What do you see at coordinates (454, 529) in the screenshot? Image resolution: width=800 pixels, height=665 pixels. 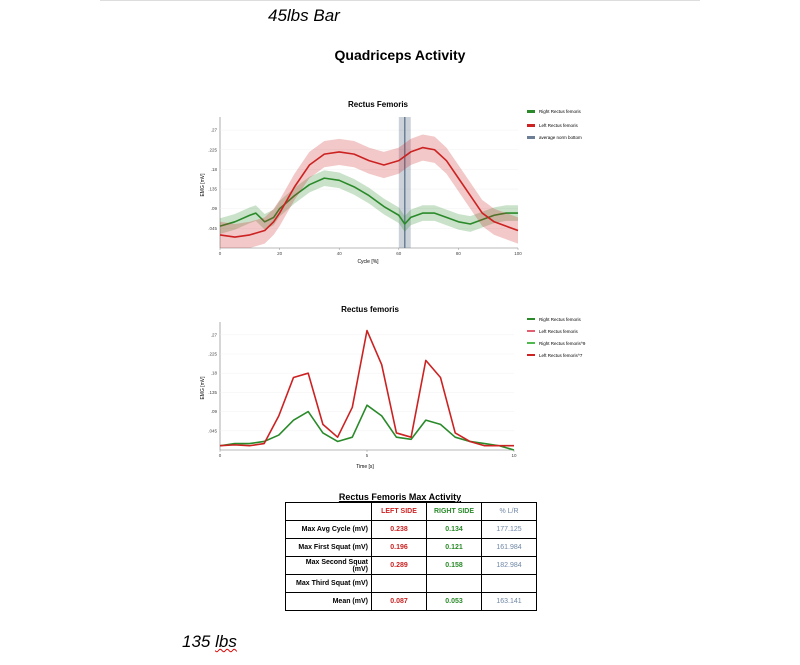 I see `right-value: 0.134` at bounding box center [454, 529].